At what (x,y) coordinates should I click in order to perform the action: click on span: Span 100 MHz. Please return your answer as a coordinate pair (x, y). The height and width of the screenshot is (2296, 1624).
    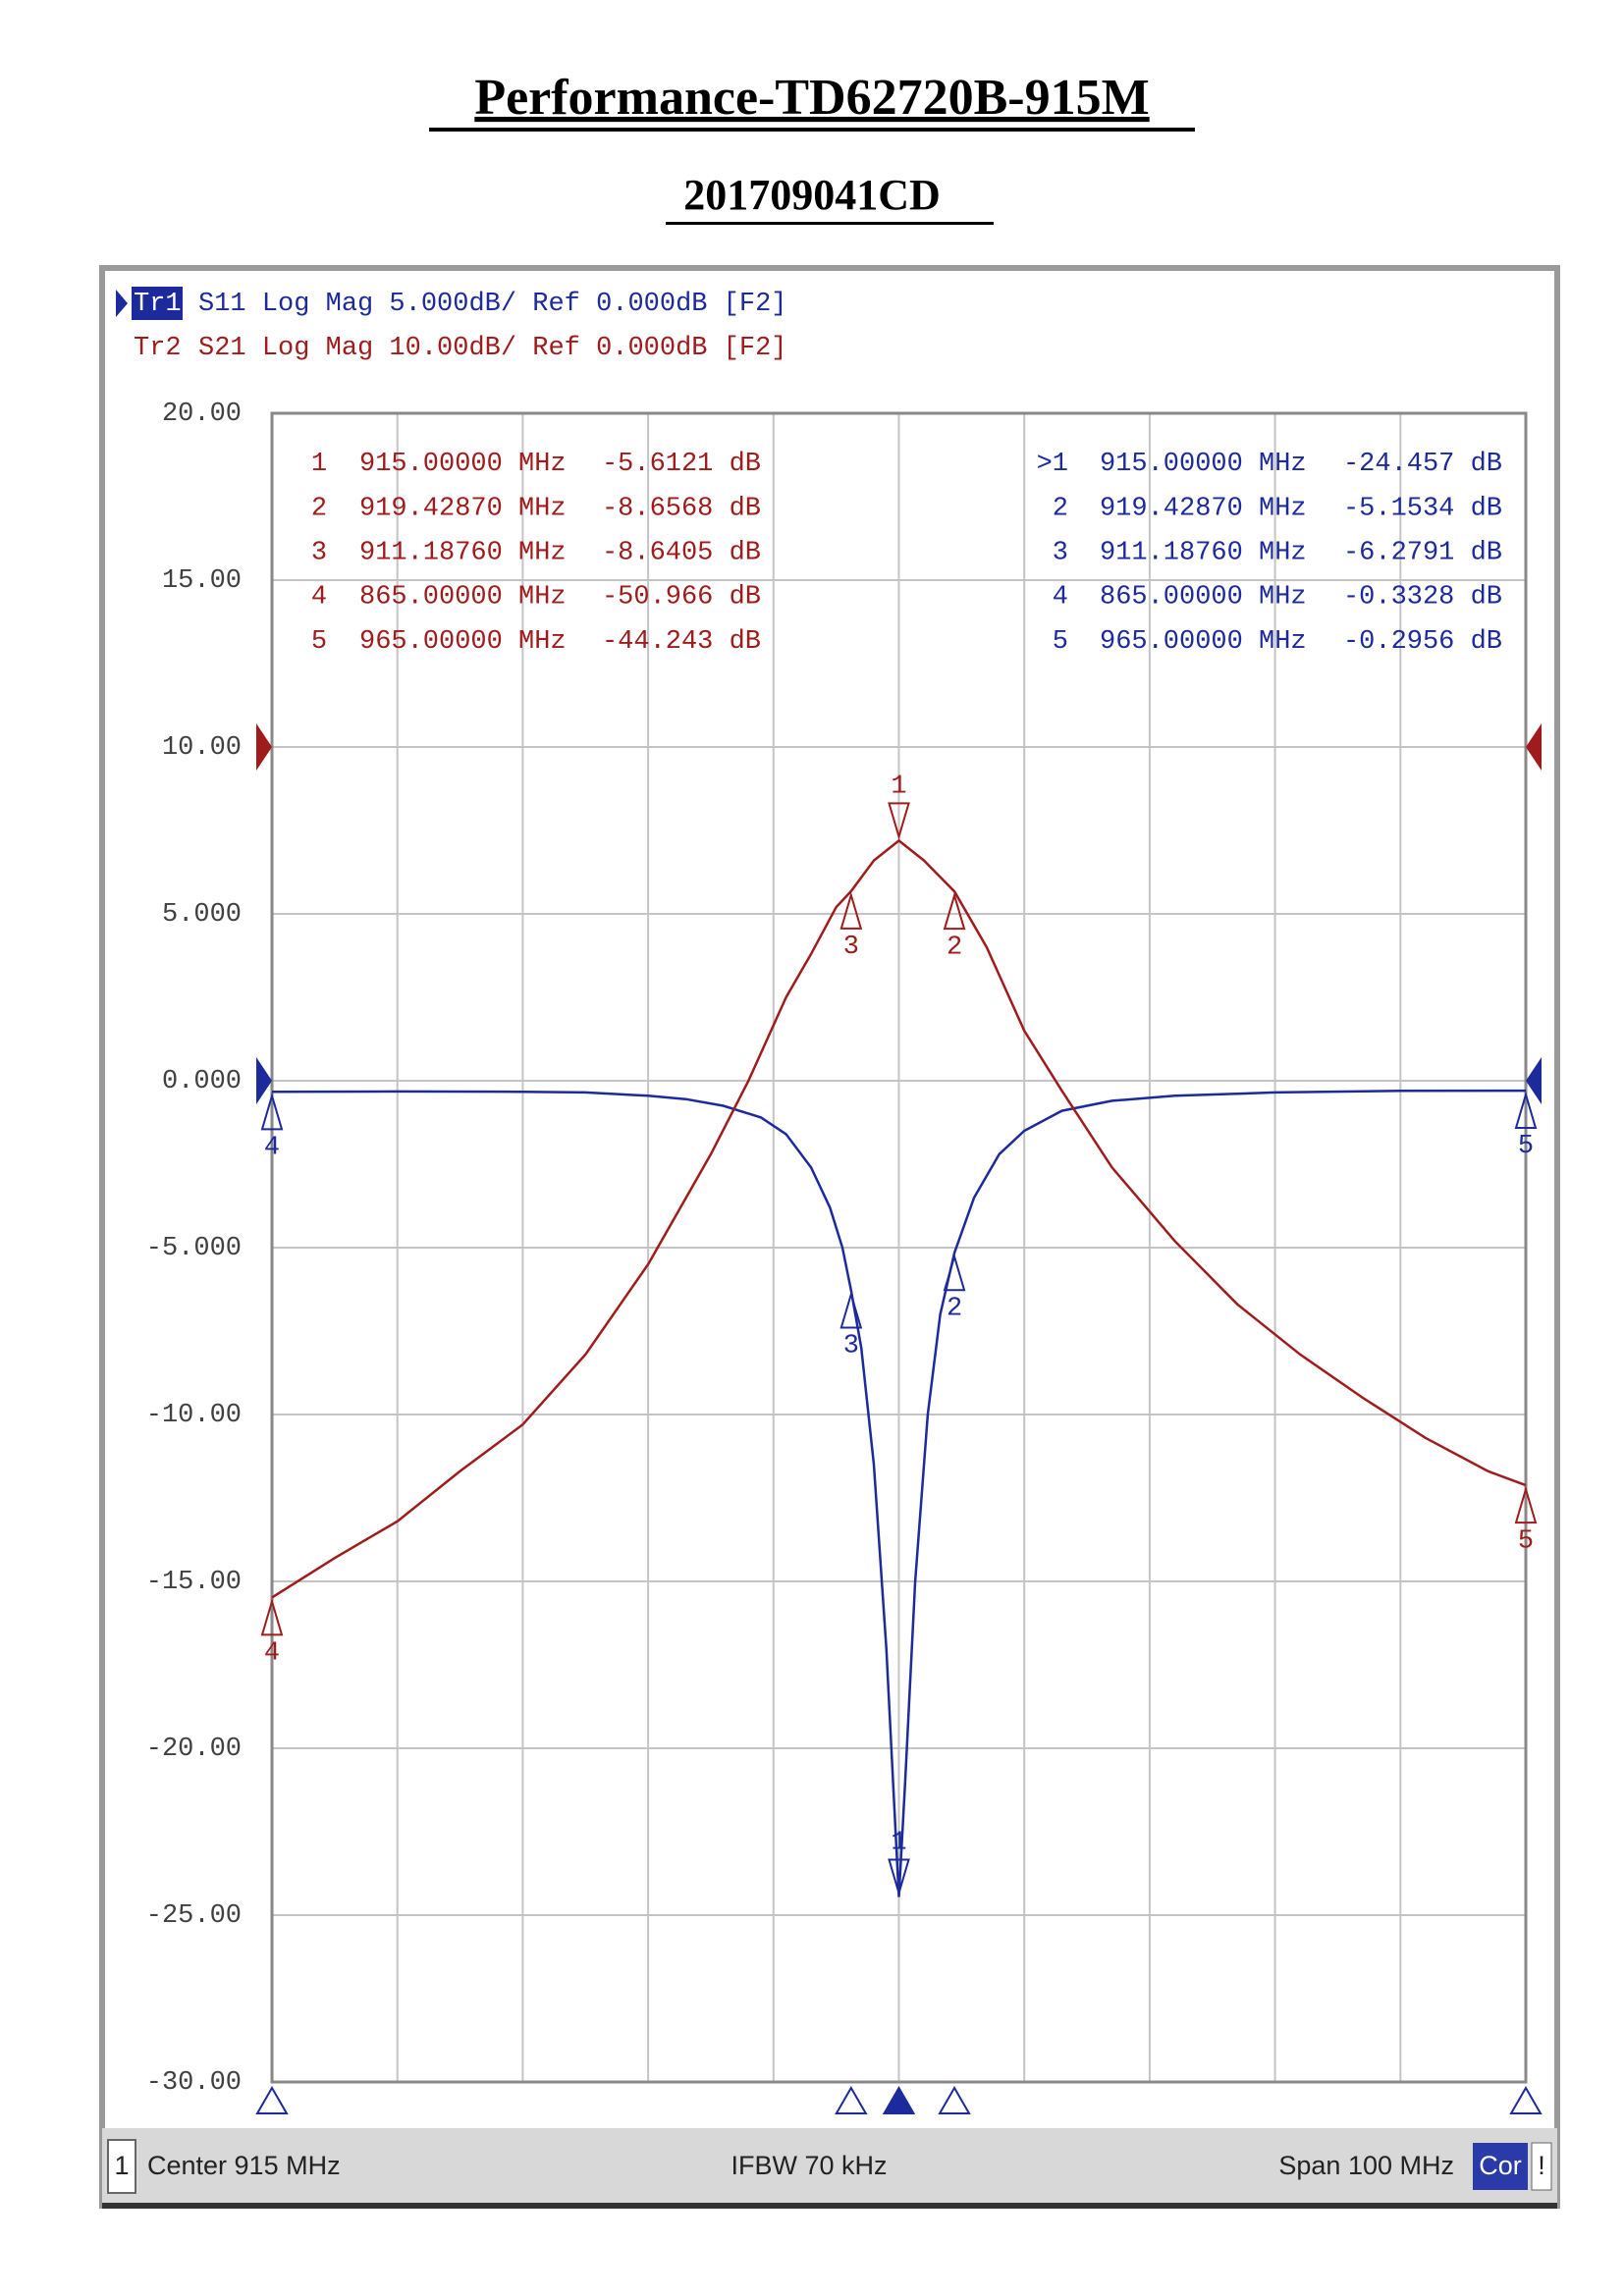
    Looking at the image, I should click on (1366, 2165).